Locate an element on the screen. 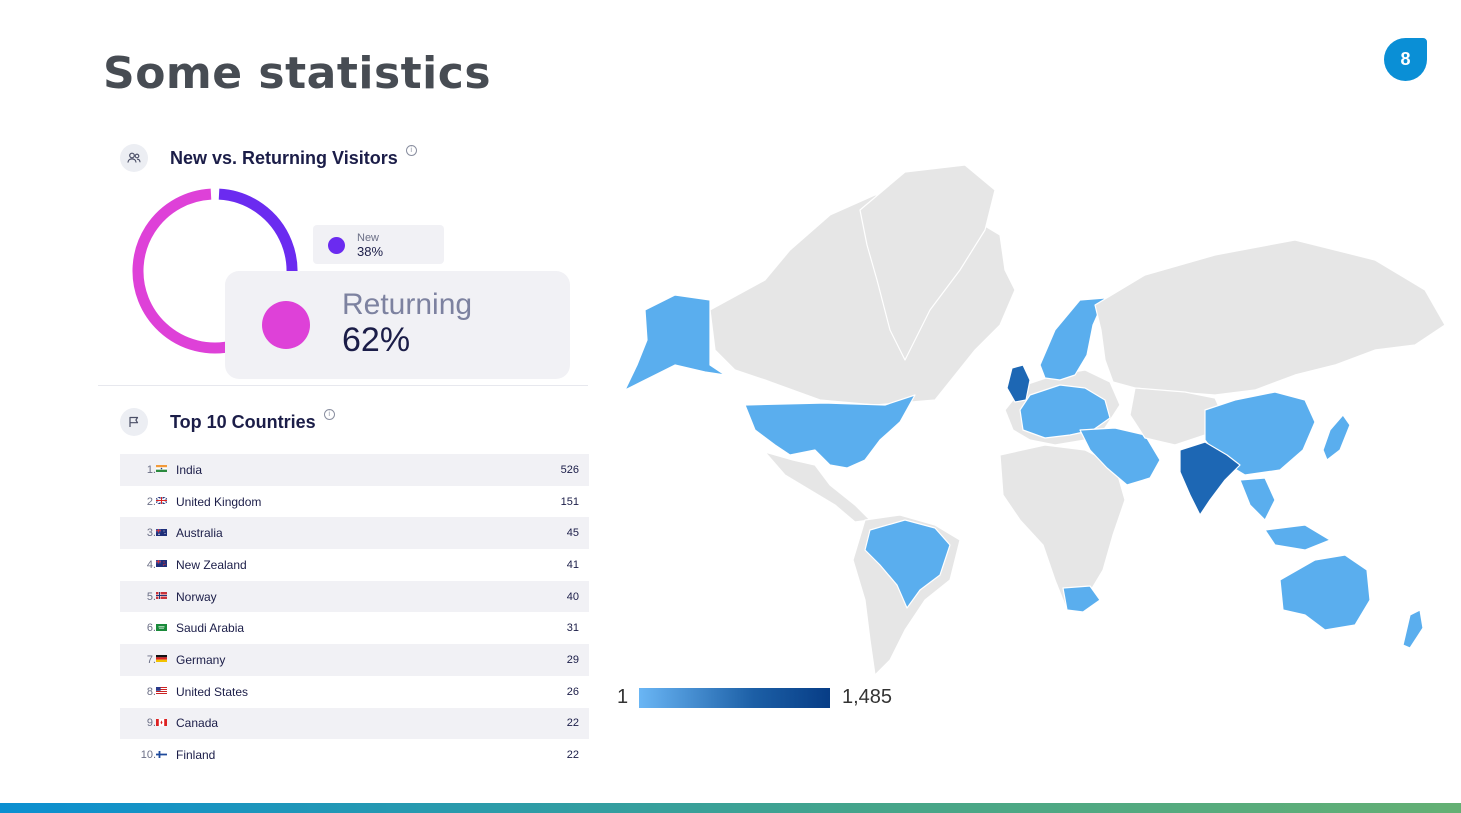  returning-tooltip: Returning 62% is located at coordinates (397, 325).